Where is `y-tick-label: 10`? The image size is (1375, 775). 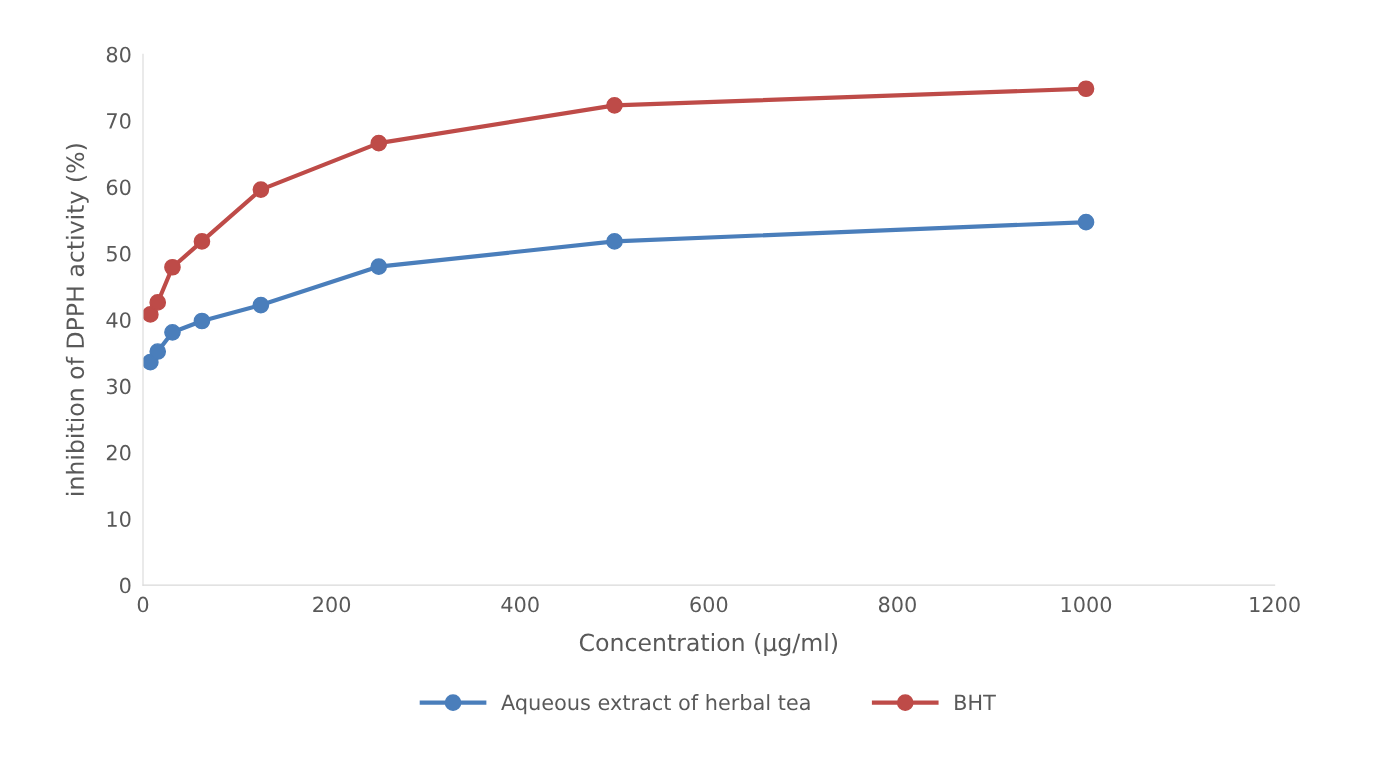
y-tick-label: 10 is located at coordinates (119, 519).